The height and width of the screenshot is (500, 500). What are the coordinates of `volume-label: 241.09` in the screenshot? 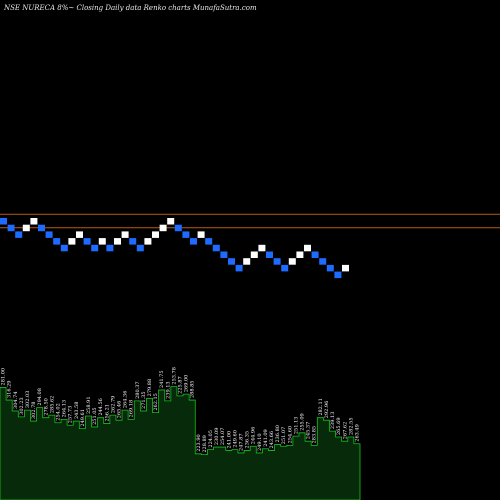 It's located at (266, 438).